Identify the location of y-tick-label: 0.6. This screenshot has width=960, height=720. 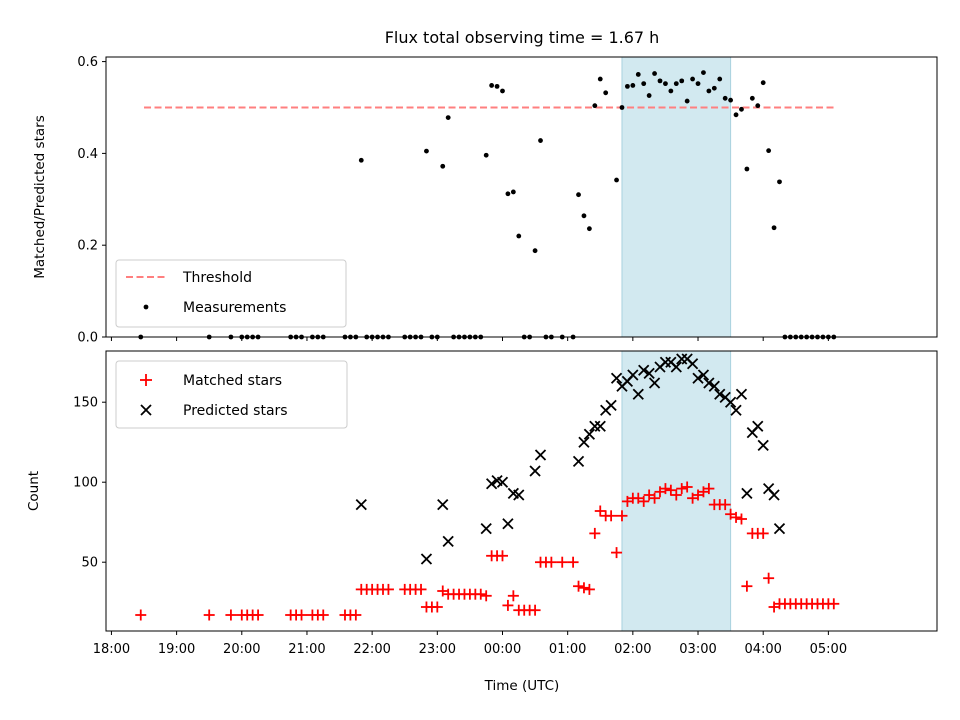
(87, 62).